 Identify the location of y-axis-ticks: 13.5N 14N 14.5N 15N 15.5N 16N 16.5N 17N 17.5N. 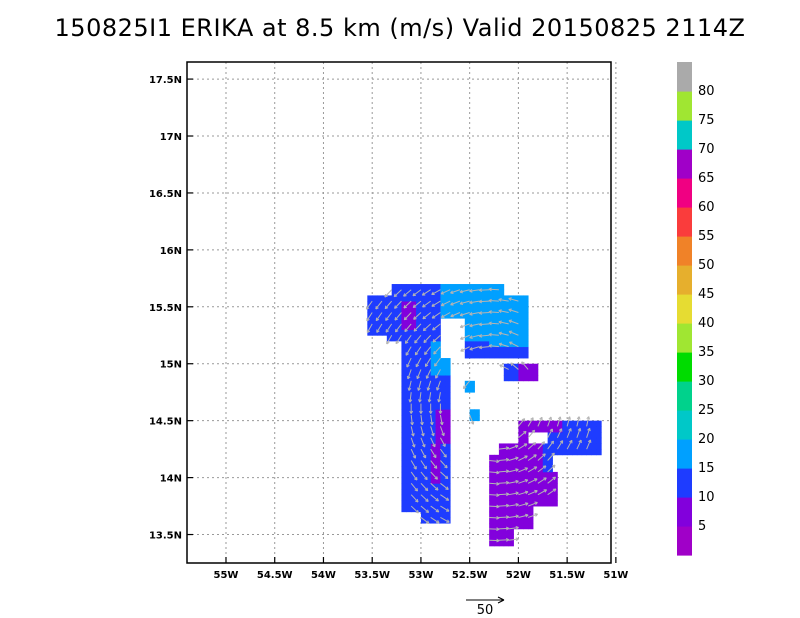
(171, 308).